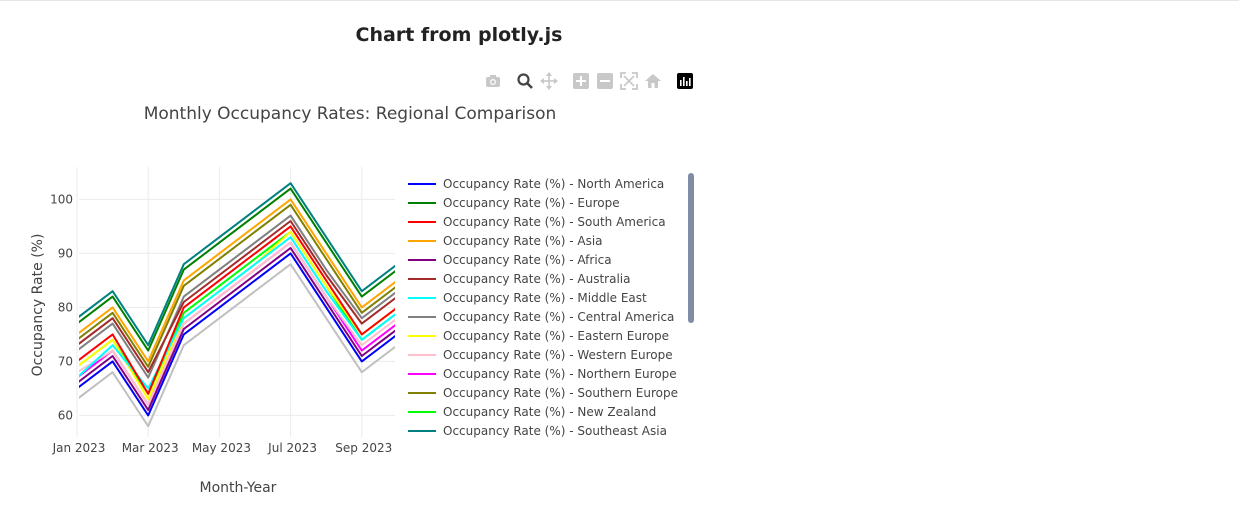  Describe the element at coordinates (629, 81) in the screenshot. I see `autoscale-icon` at that location.